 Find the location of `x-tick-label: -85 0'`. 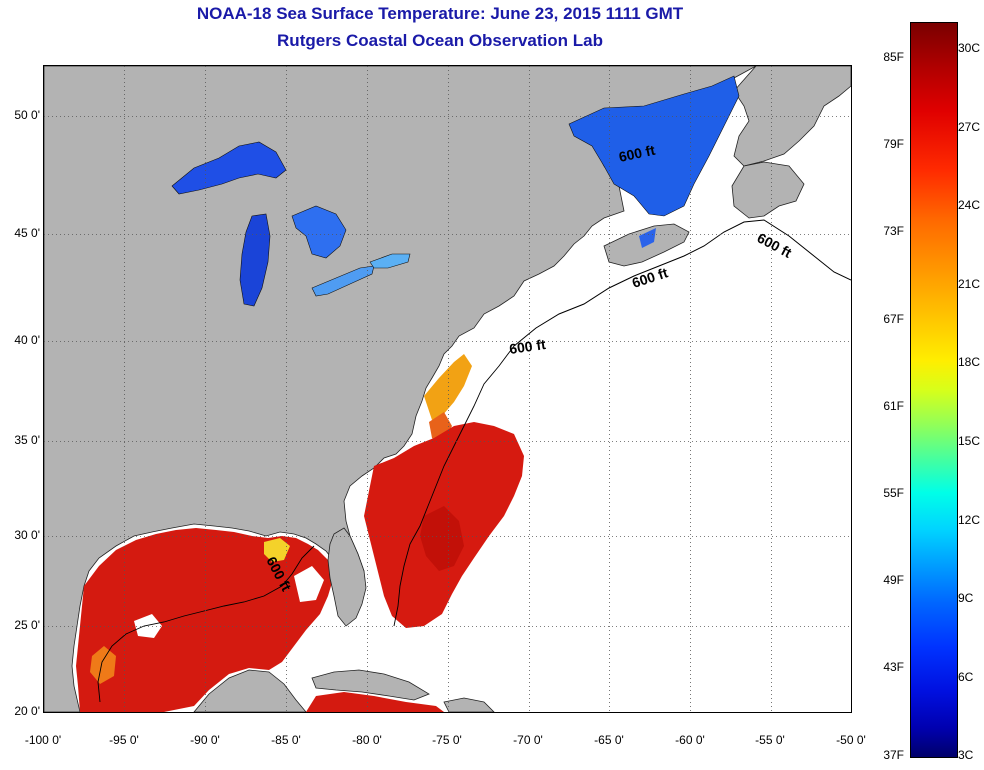

x-tick-label: -85 0' is located at coordinates (286, 740).